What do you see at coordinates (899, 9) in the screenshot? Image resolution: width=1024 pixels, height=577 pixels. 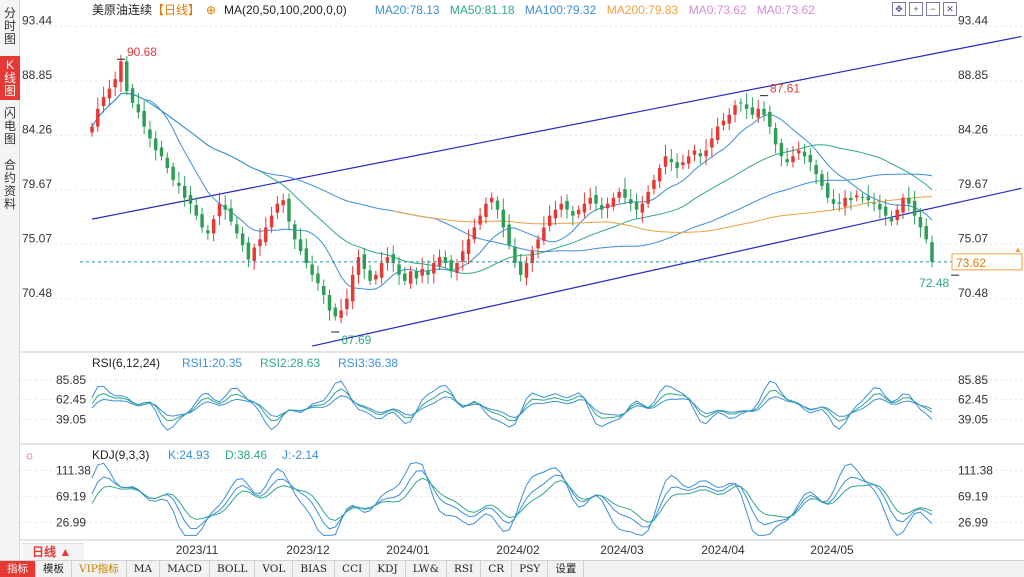 I see `crosshair-icon: ✥` at bounding box center [899, 9].